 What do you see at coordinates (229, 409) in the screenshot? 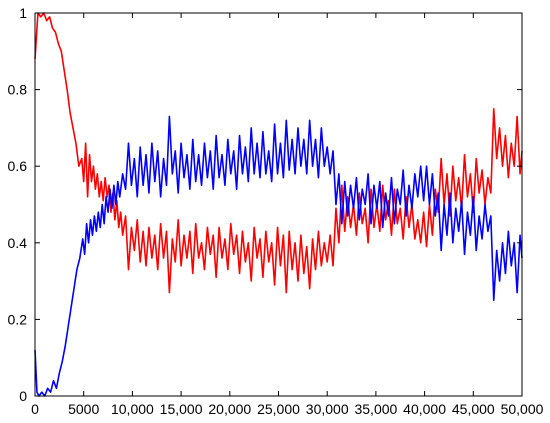
I see `x-tick-label: 20,000` at bounding box center [229, 409].